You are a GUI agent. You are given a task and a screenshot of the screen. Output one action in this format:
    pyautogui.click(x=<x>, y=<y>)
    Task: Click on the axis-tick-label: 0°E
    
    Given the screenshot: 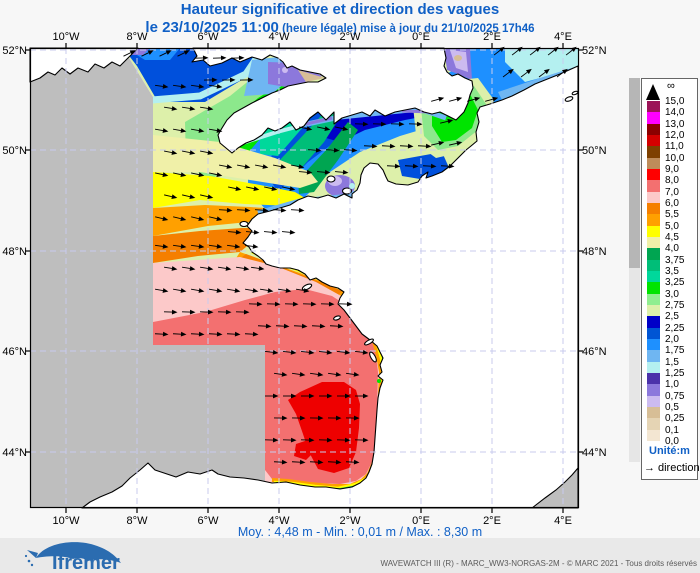 What is the action you would take?
    pyautogui.click(x=421, y=521)
    